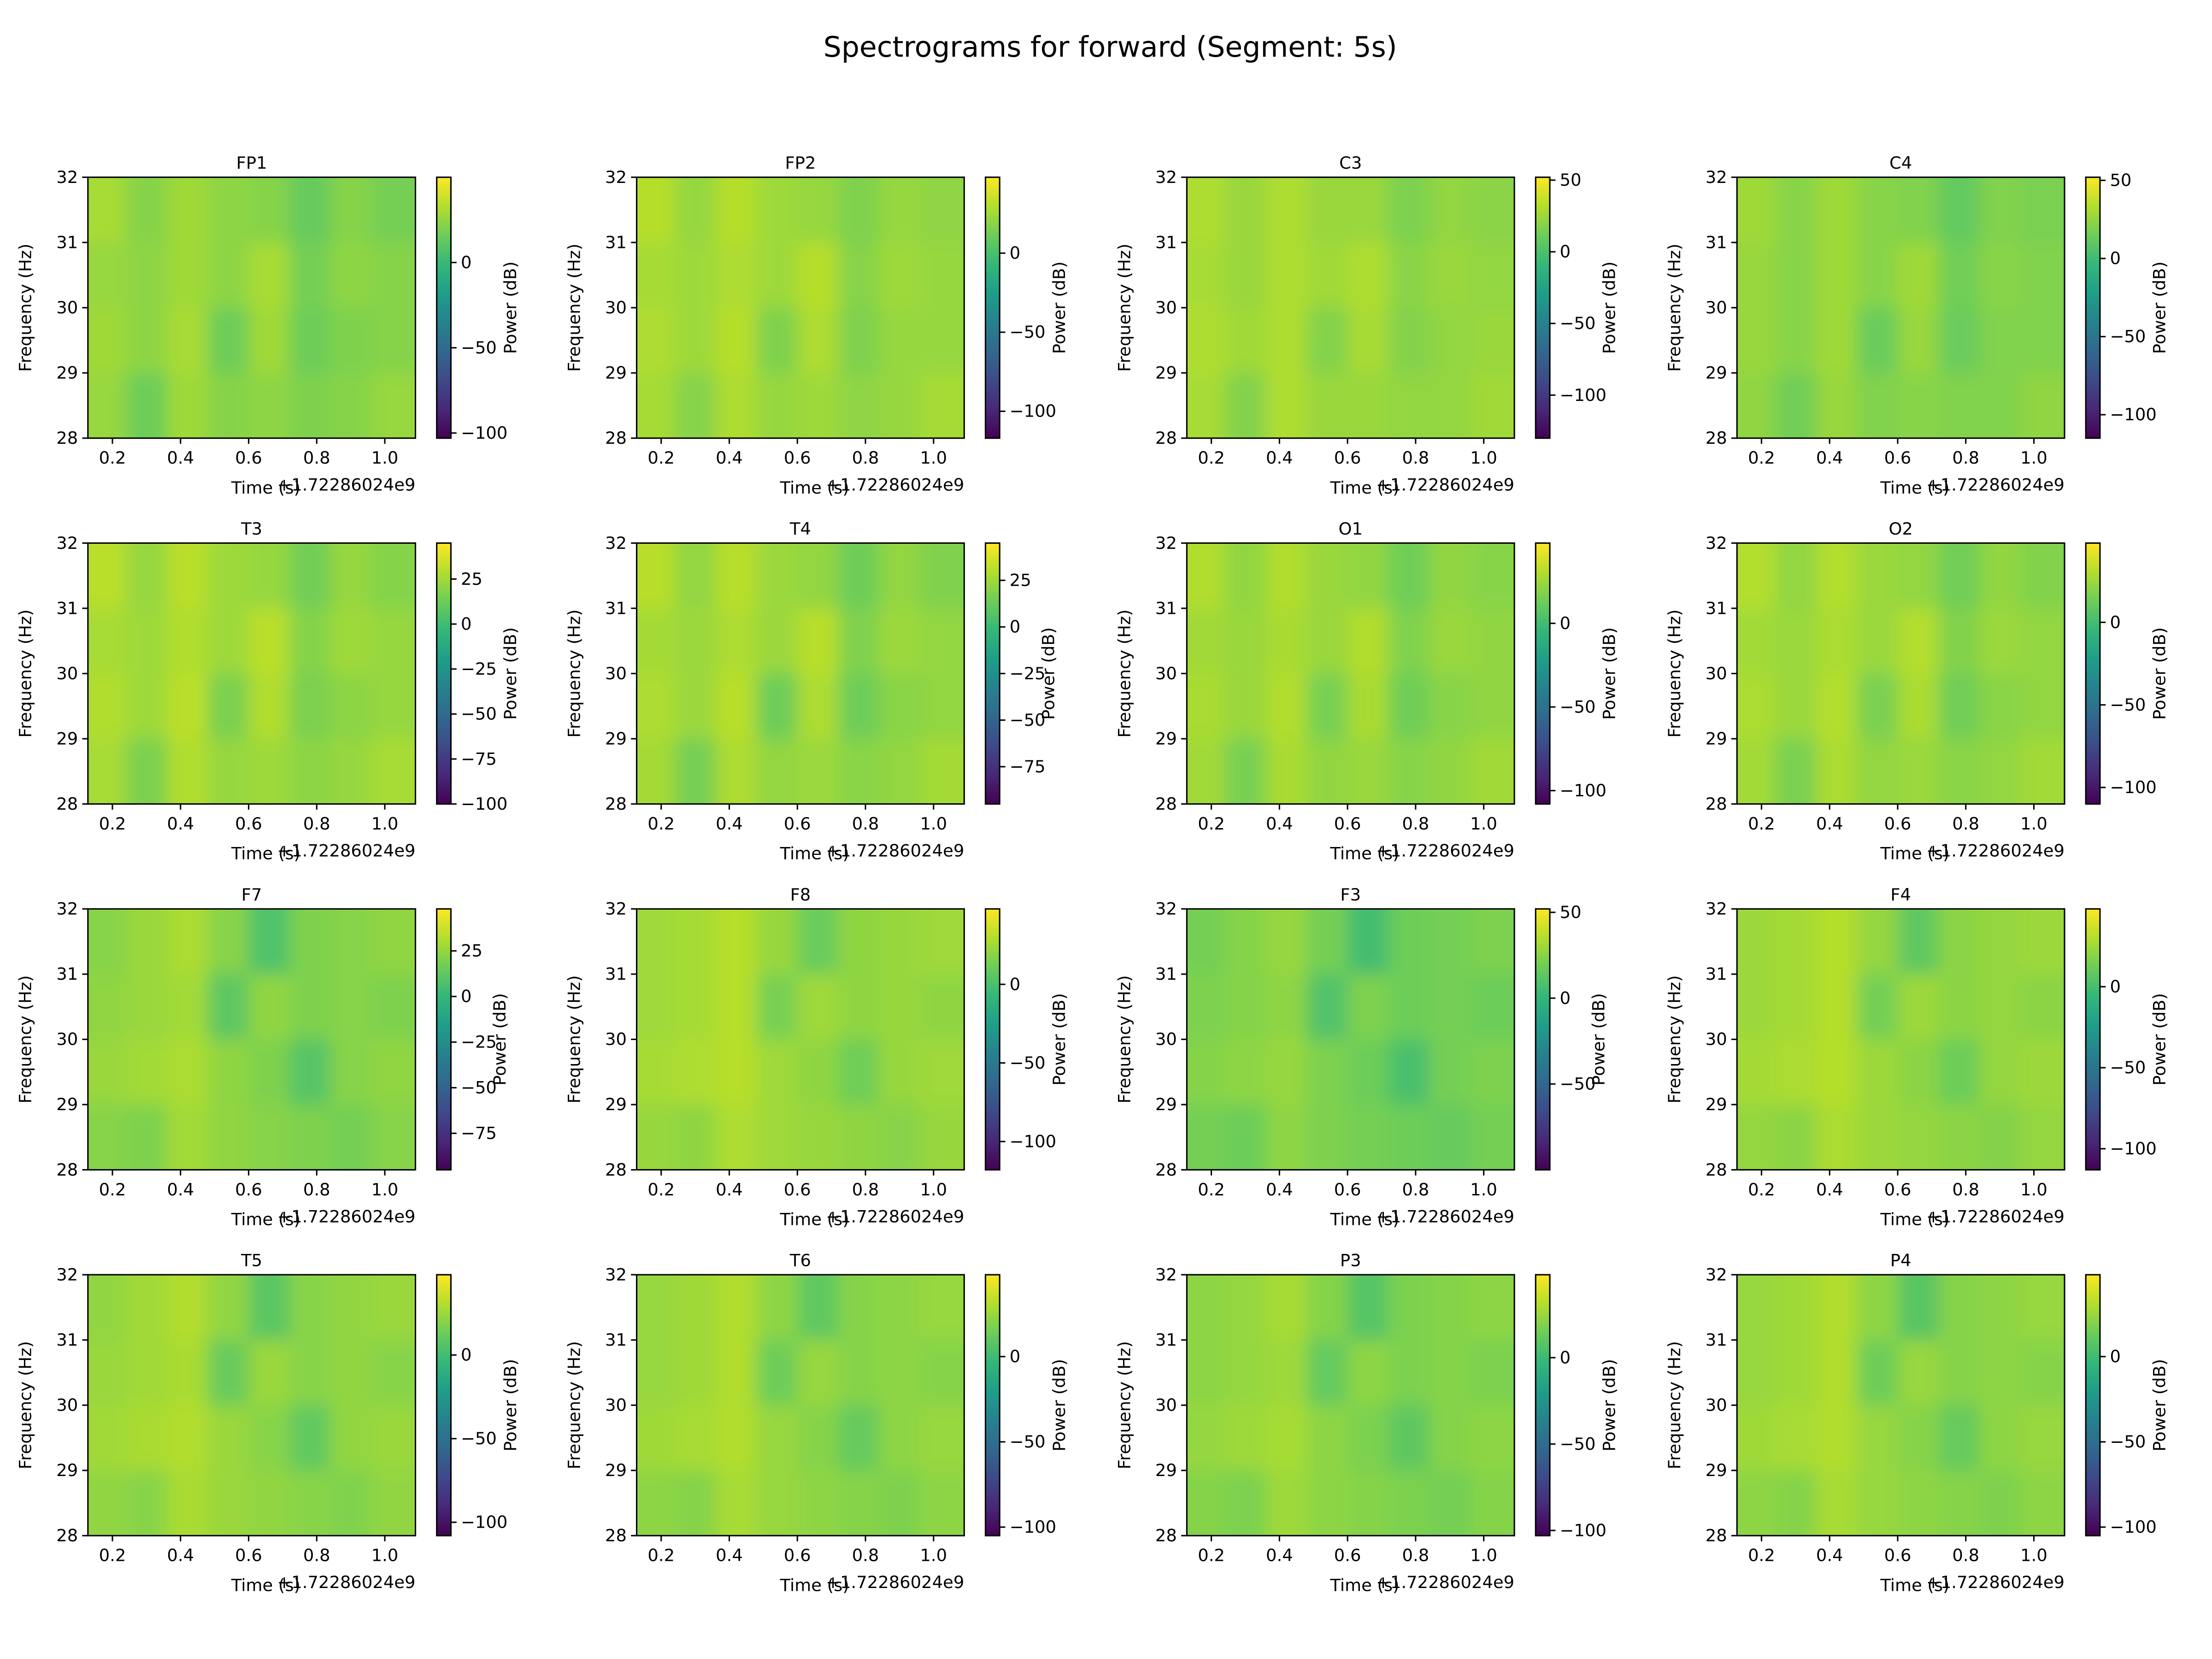 The height and width of the screenshot is (1659, 2212). I want to click on y-tick-label: 28, so click(616, 1170).